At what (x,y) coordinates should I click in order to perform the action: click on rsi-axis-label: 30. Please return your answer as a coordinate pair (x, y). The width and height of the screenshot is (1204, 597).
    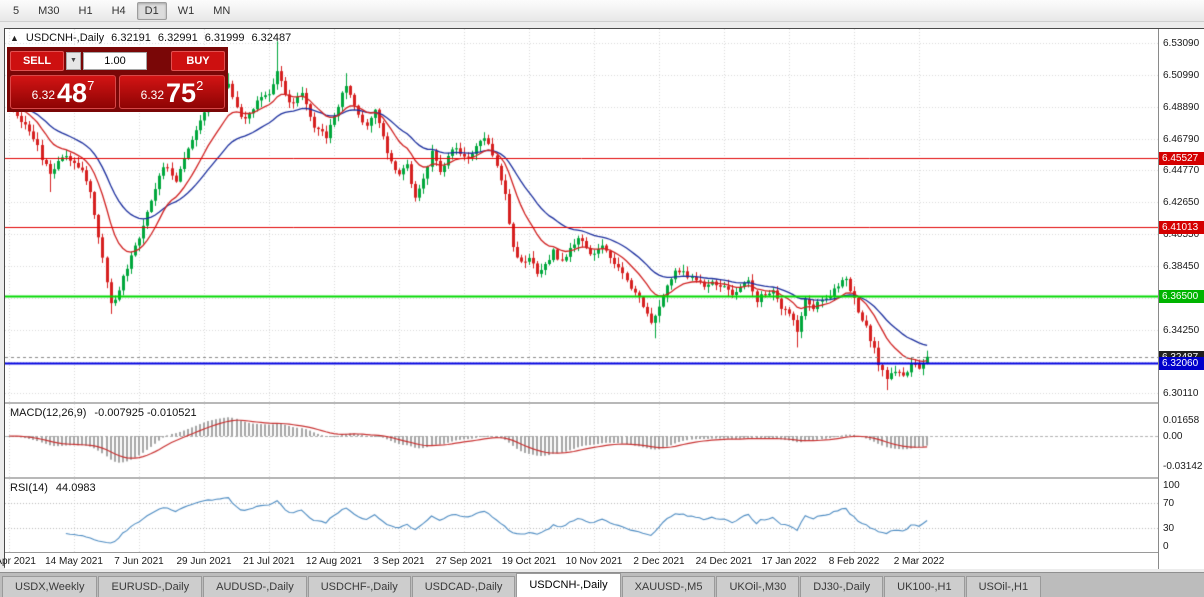
    Looking at the image, I should click on (1169, 528).